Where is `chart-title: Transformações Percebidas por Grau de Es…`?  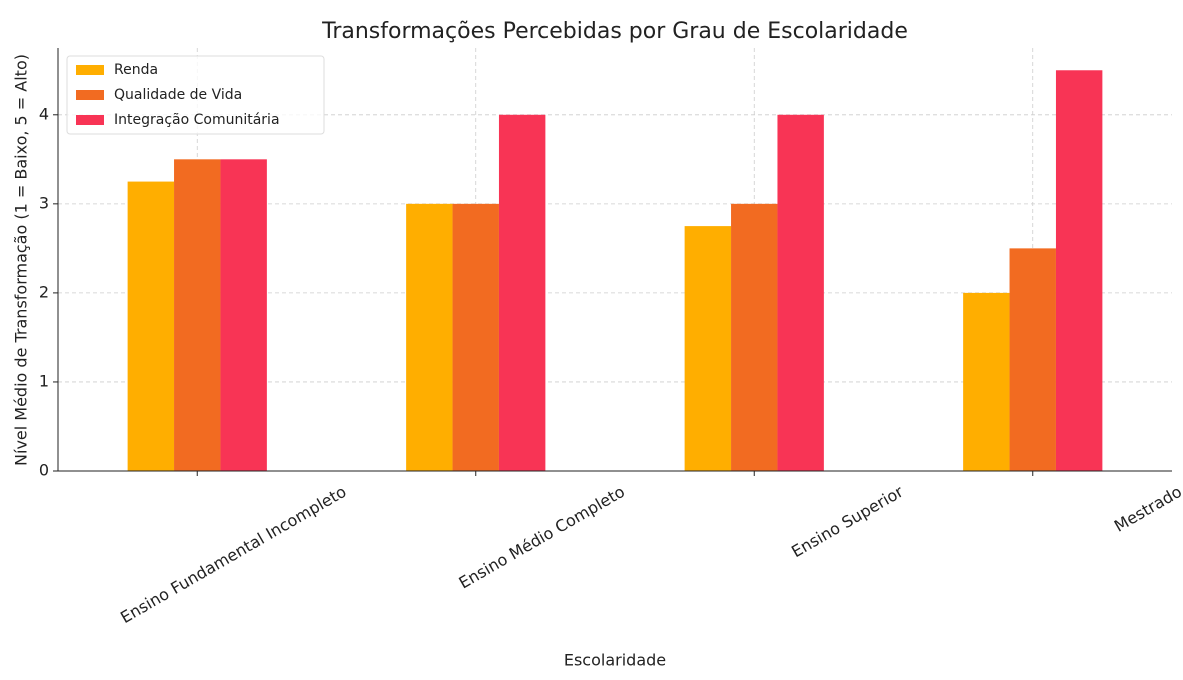
chart-title: Transformações Percebidas por Grau de Es… is located at coordinates (614, 31).